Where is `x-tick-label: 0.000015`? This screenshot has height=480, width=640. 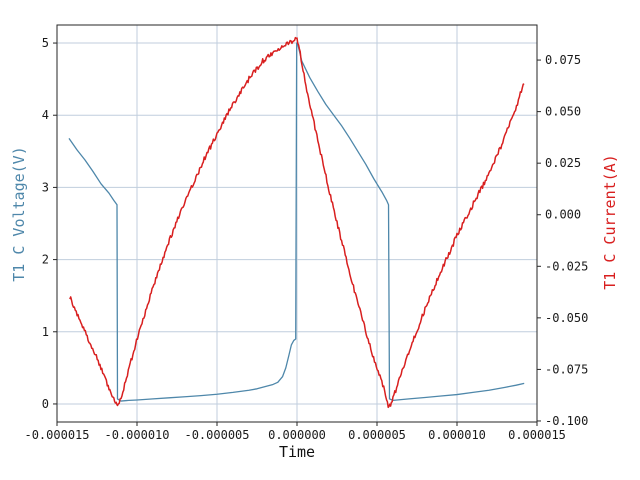
x-tick-label: 0.000015 is located at coordinates (537, 435).